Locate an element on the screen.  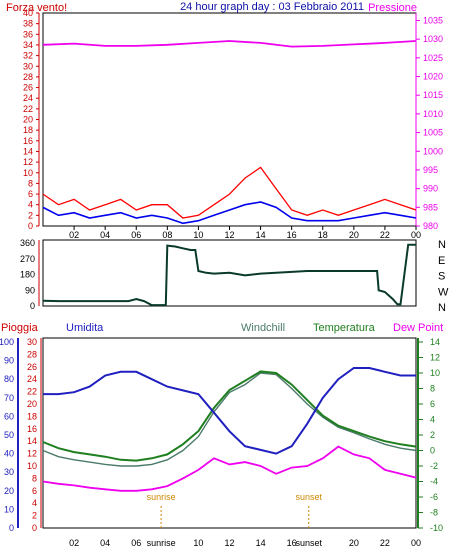
direction-compass-label: W is located at coordinates (443, 292).